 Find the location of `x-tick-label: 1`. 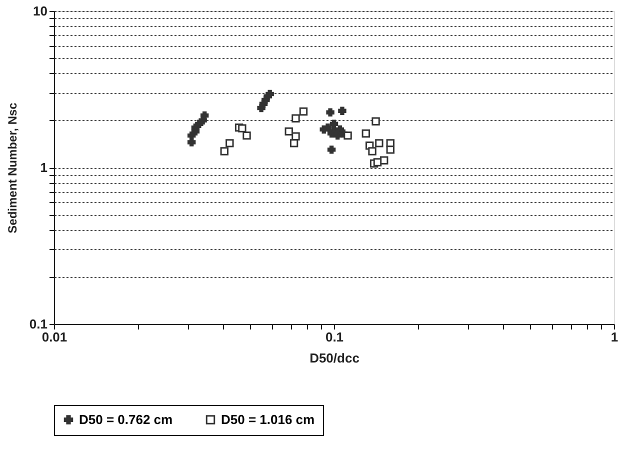

x-tick-label: 1 is located at coordinates (614, 337).